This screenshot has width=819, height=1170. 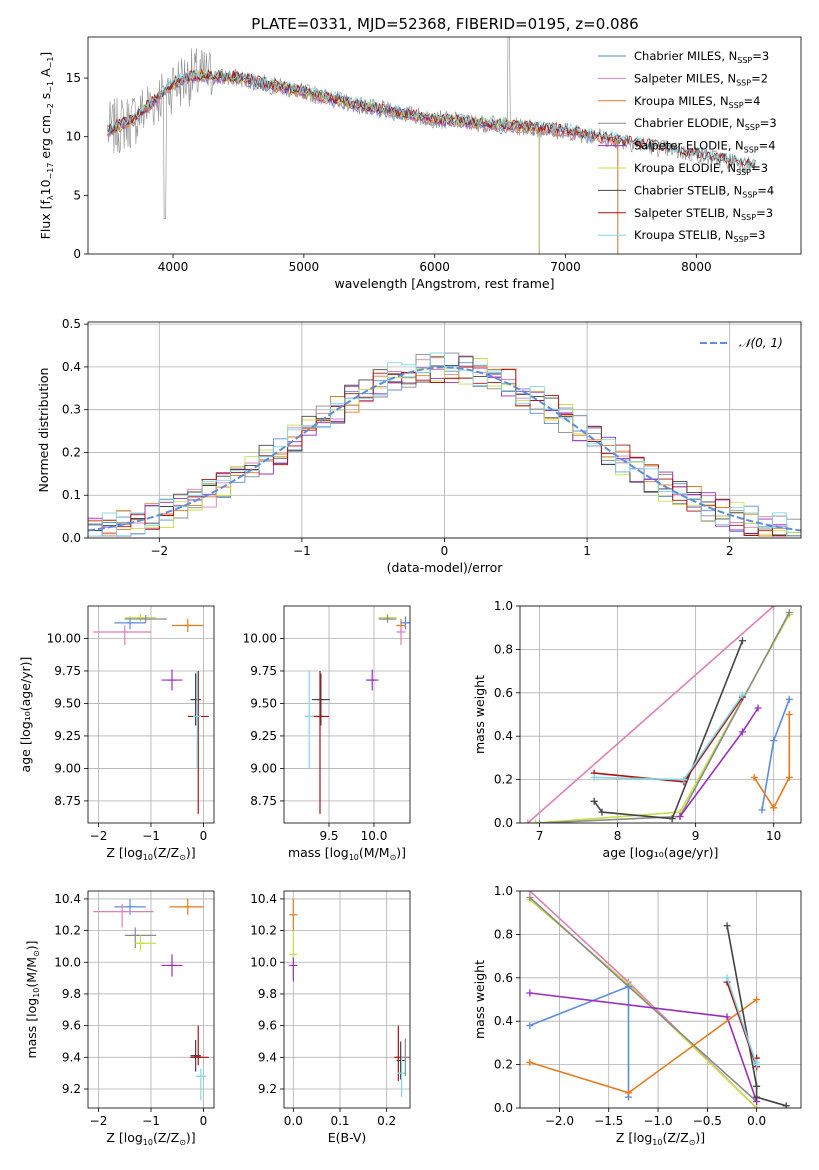 I want to click on histogram-steps, so click(x=444, y=444).